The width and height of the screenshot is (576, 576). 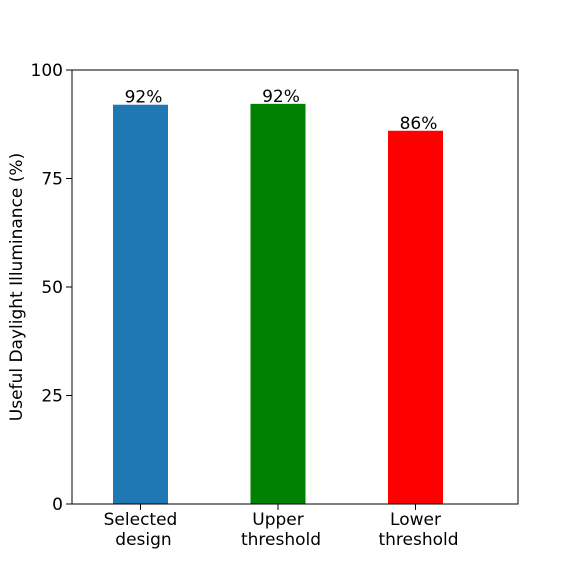 I want to click on x-tick-label-3: Lower threshold, so click(x=418, y=530).